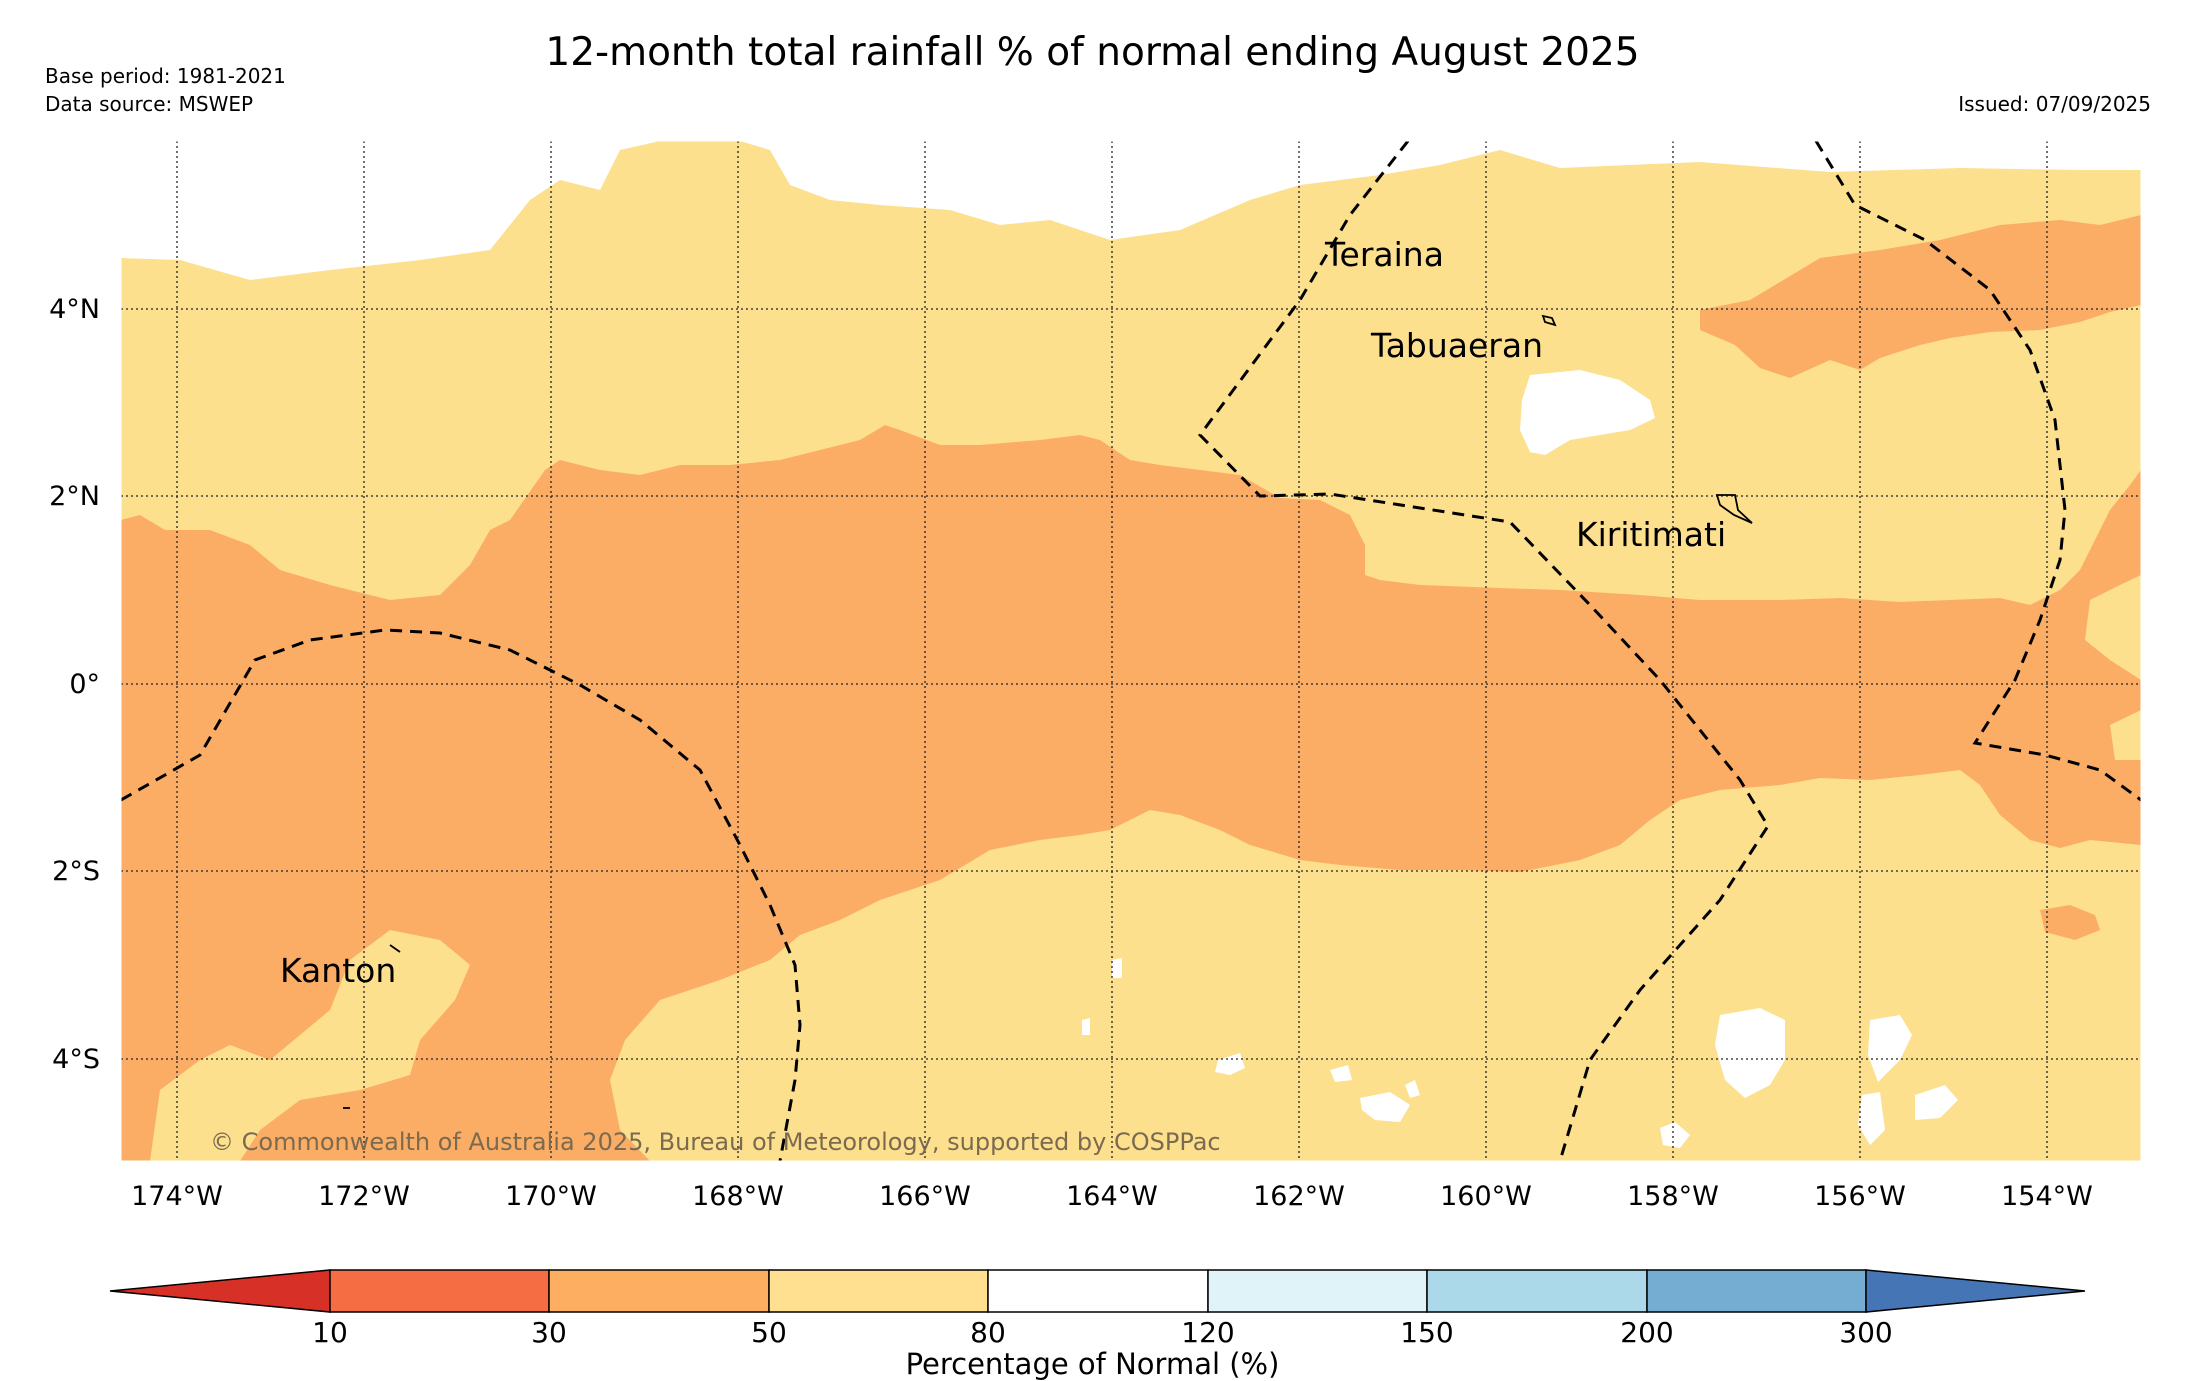  Describe the element at coordinates (549, 1330) in the screenshot. I see `colorbar-tick-label: 30` at that location.